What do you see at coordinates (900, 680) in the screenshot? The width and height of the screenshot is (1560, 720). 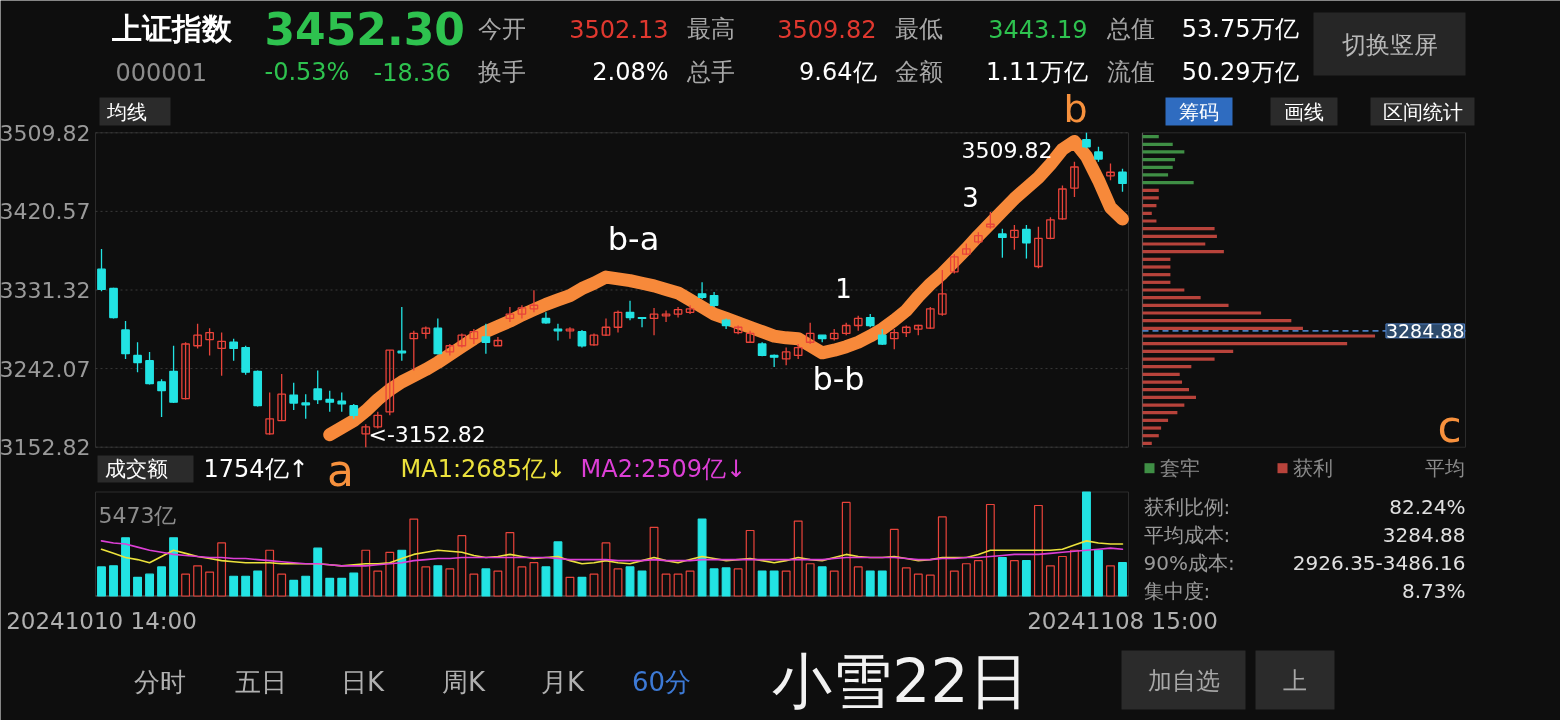 I see `text: 小雪22日` at bounding box center [900, 680].